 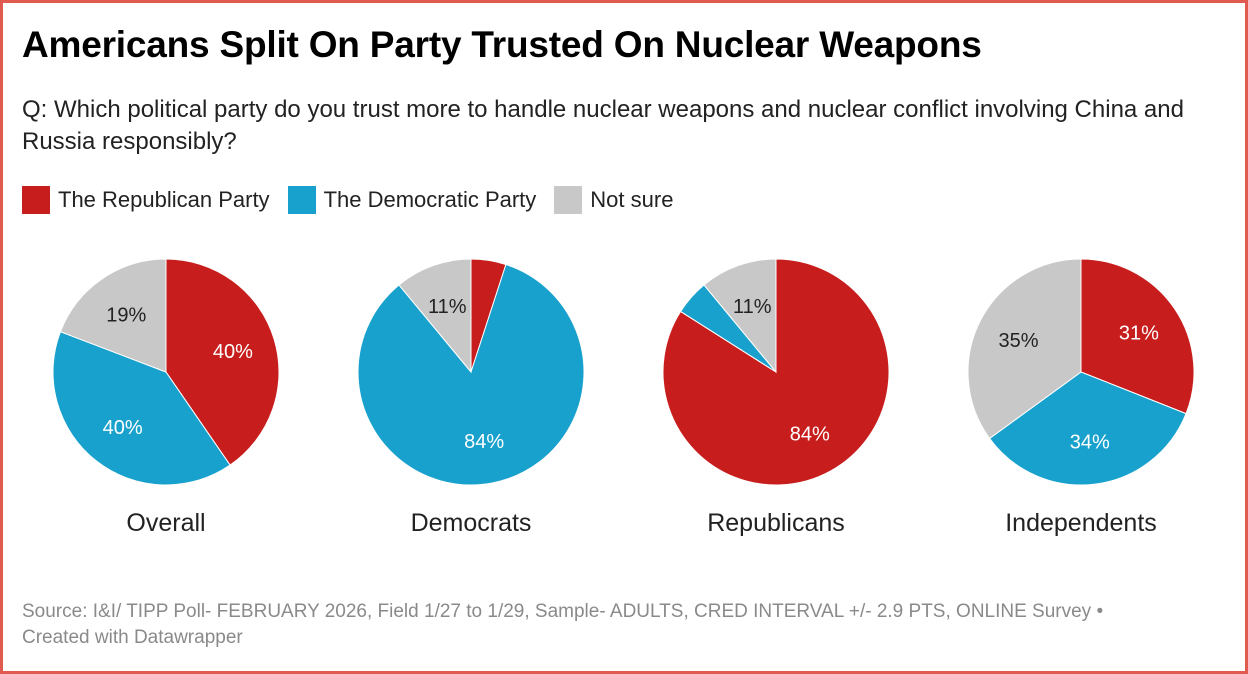 I want to click on legend-item-democratic: The Democratic Party, so click(x=412, y=200).